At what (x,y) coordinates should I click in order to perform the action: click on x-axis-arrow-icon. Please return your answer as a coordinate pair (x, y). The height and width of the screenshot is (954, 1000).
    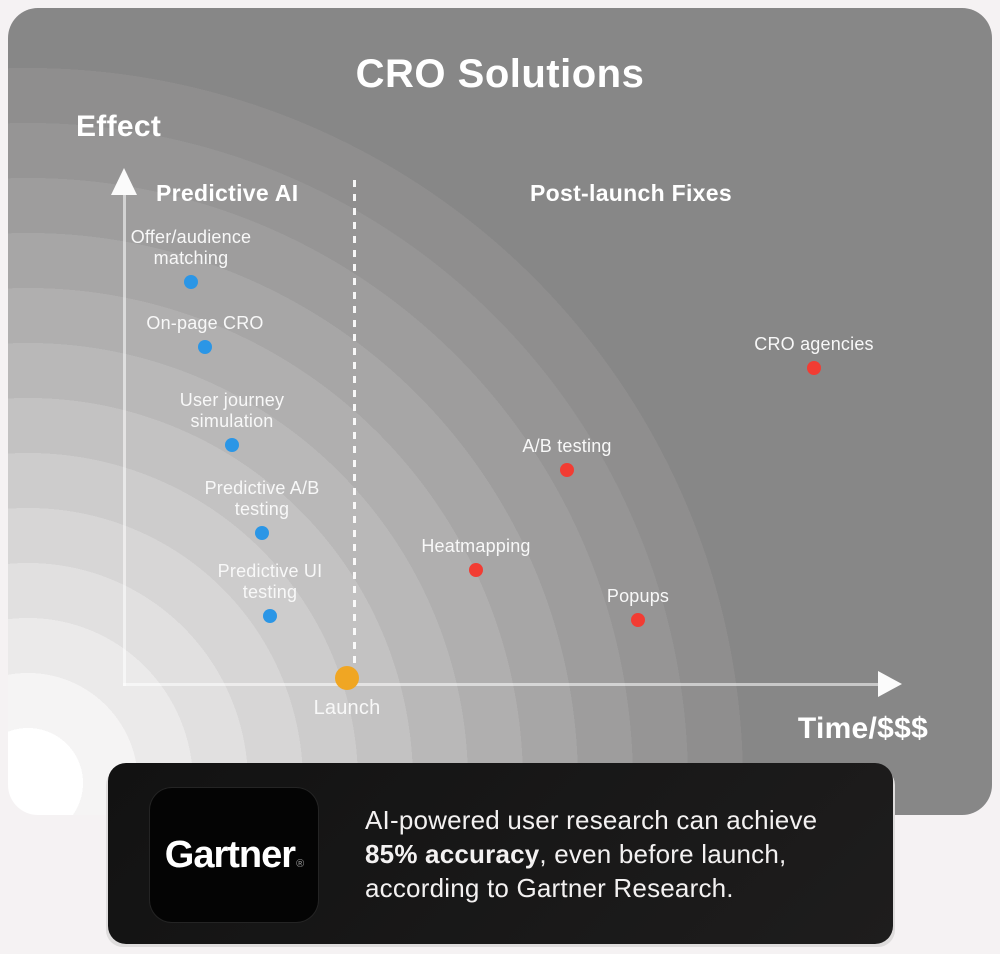
    Looking at the image, I should click on (890, 684).